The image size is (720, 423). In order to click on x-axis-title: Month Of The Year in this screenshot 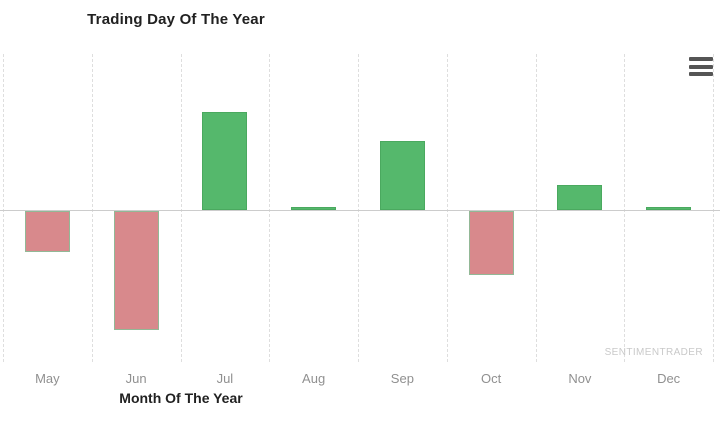, I will do `click(181, 398)`.